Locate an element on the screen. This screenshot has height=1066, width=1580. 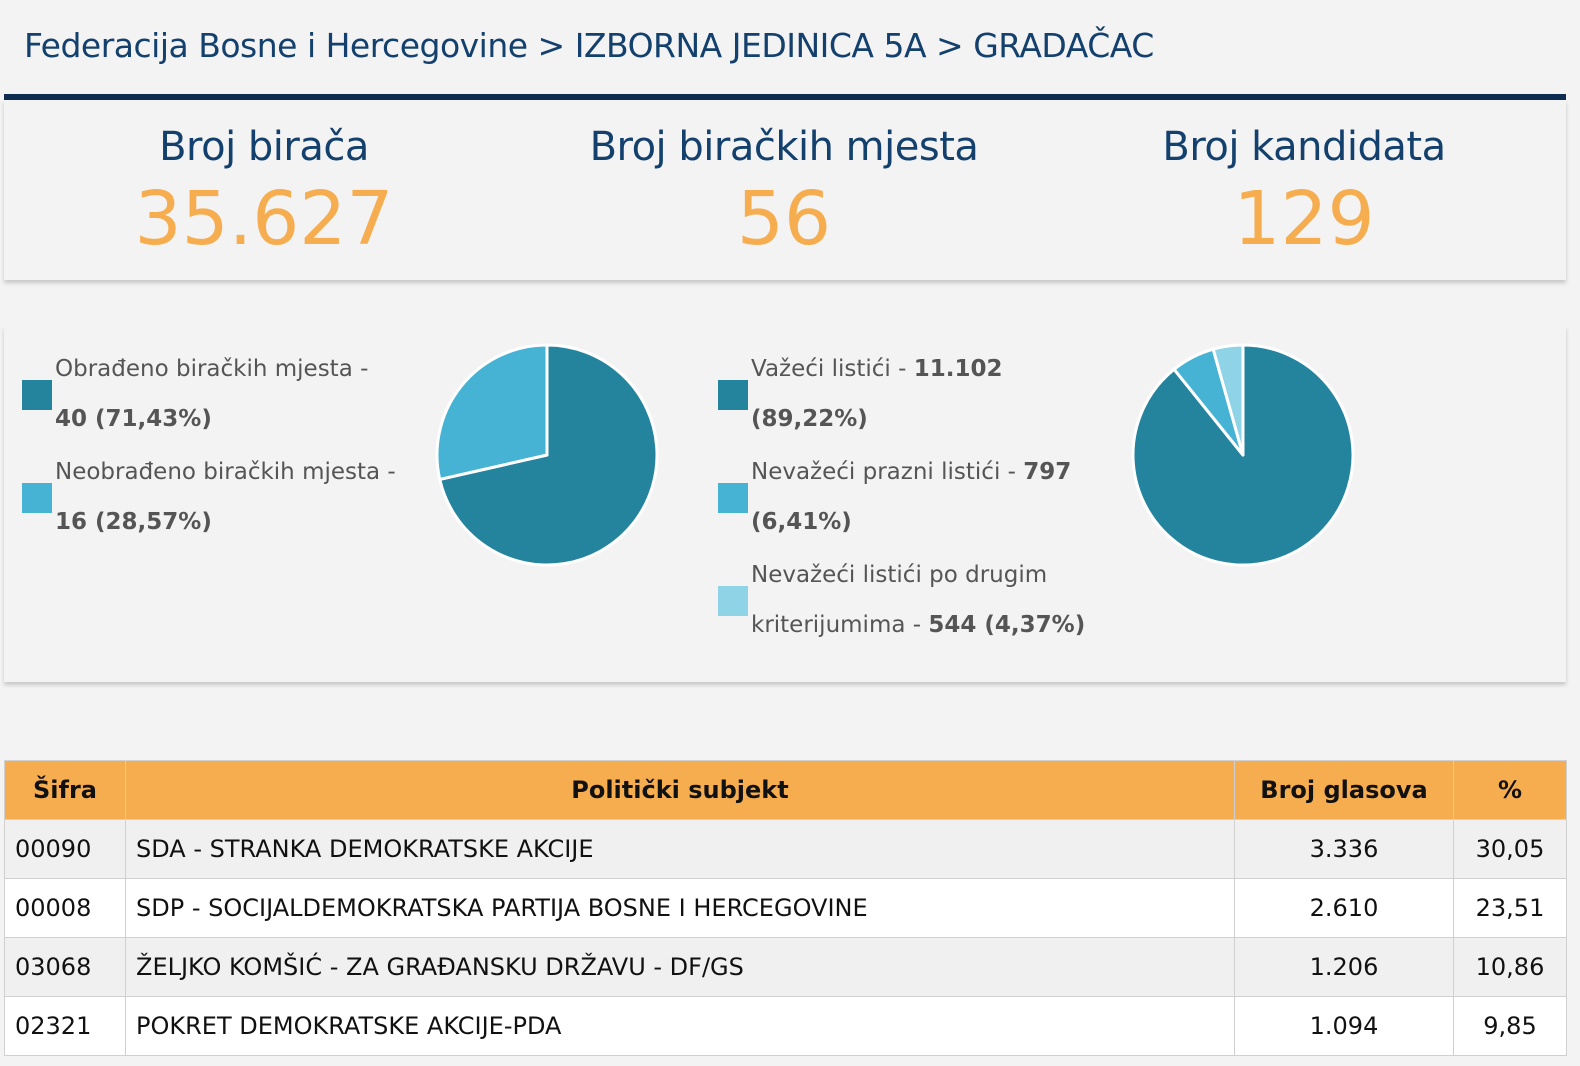
legend-line: Neobrađeno biračkih mjesta - is located at coordinates (225, 472).